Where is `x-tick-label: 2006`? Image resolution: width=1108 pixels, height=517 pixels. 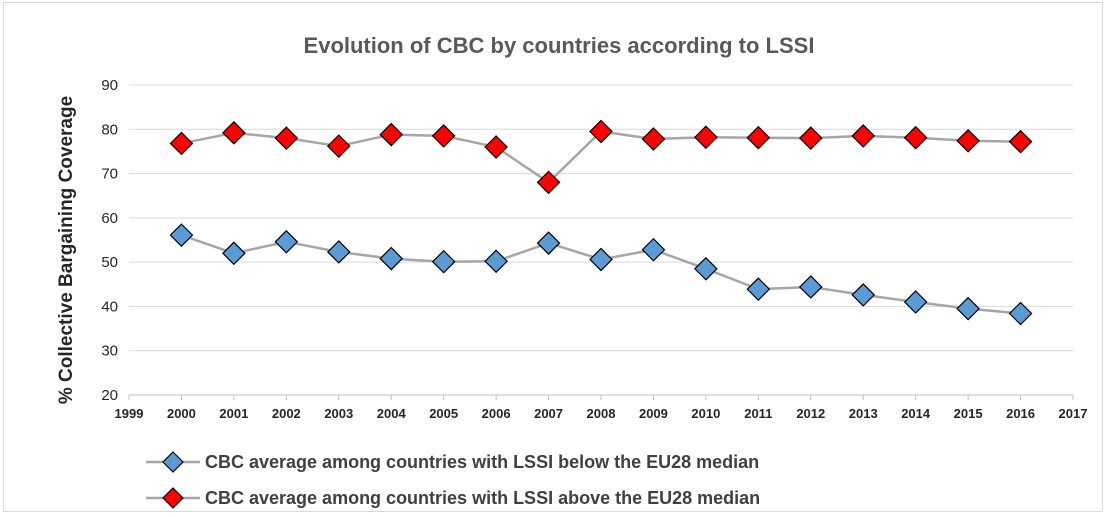 x-tick-label: 2006 is located at coordinates (496, 413).